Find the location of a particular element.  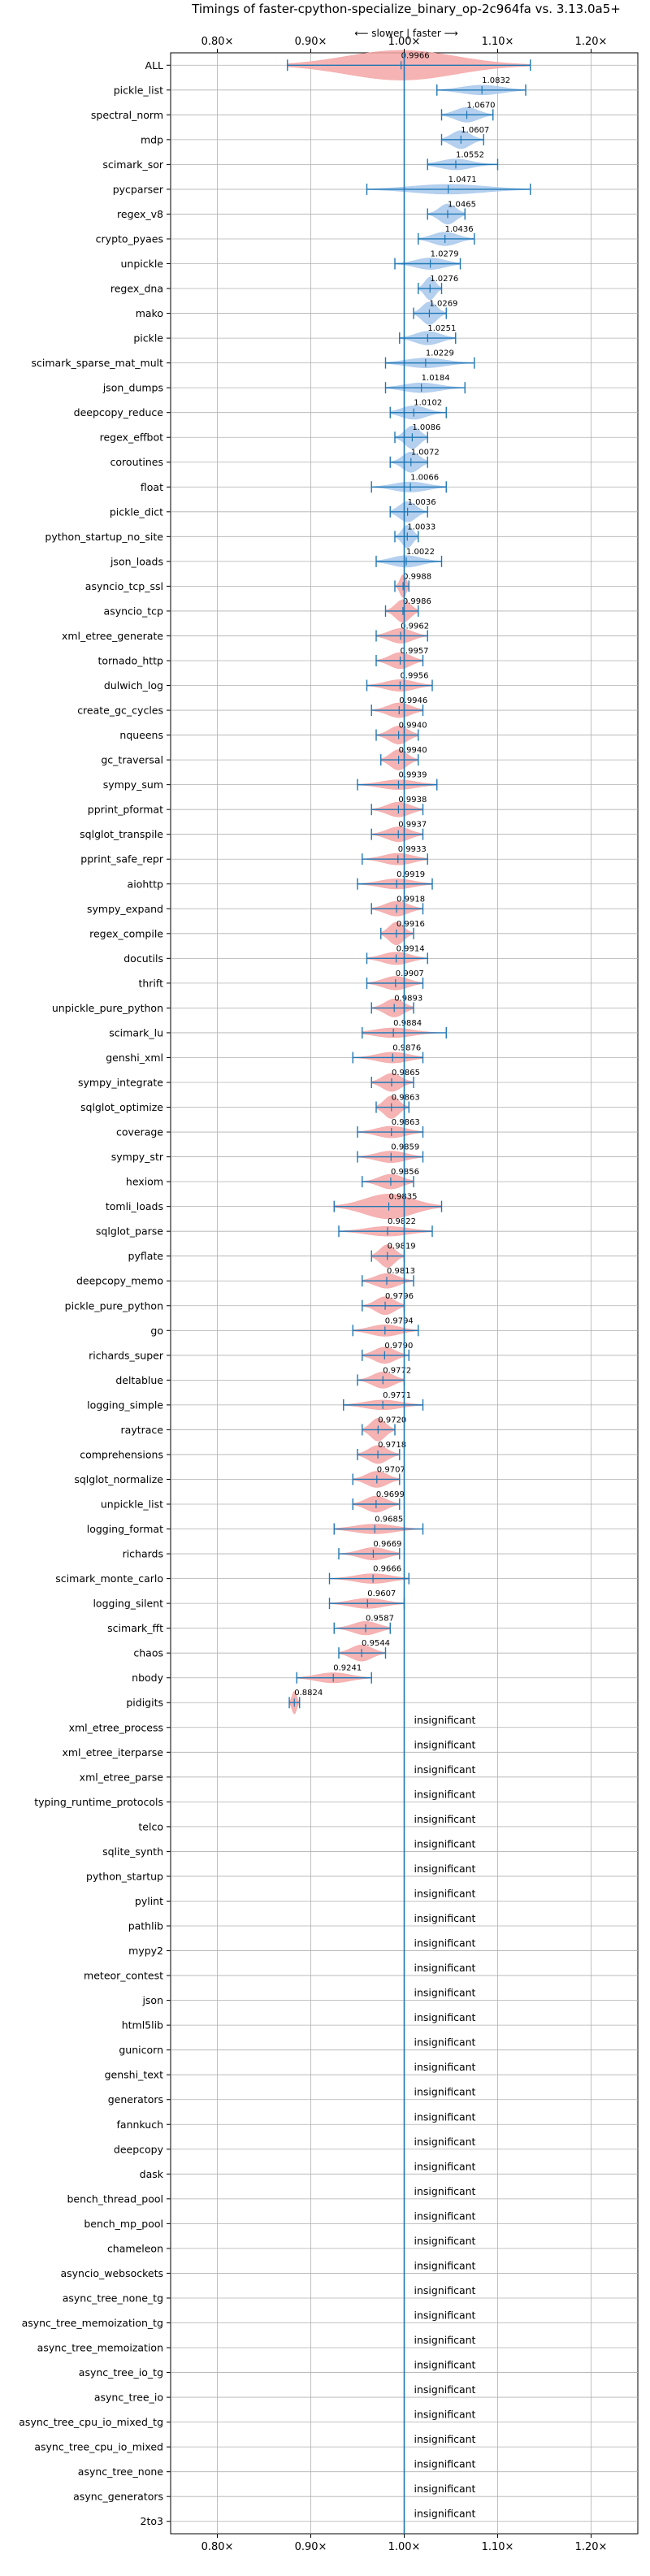

benchmark-label: regex_effbot is located at coordinates (132, 438).